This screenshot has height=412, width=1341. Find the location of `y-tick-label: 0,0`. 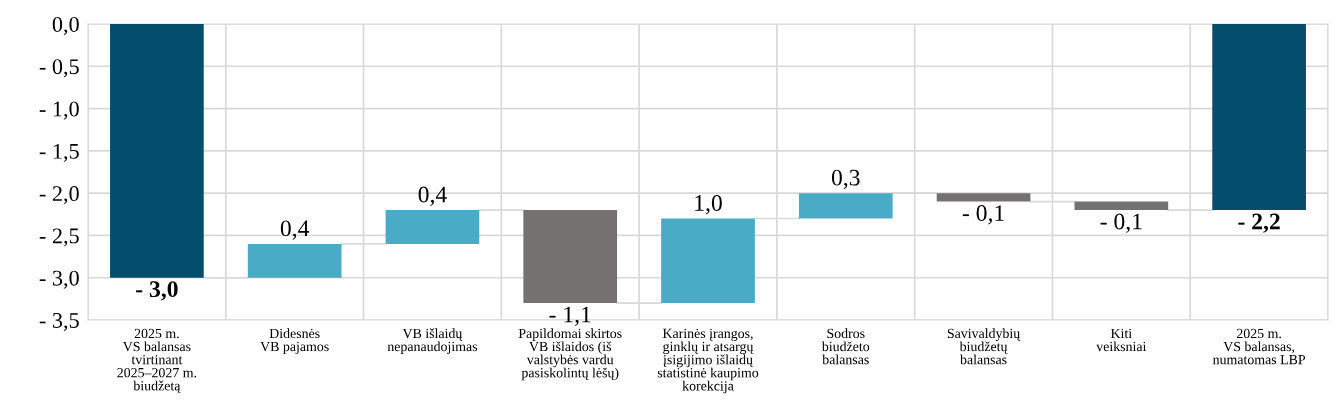

y-tick-label: 0,0 is located at coordinates (65, 26).